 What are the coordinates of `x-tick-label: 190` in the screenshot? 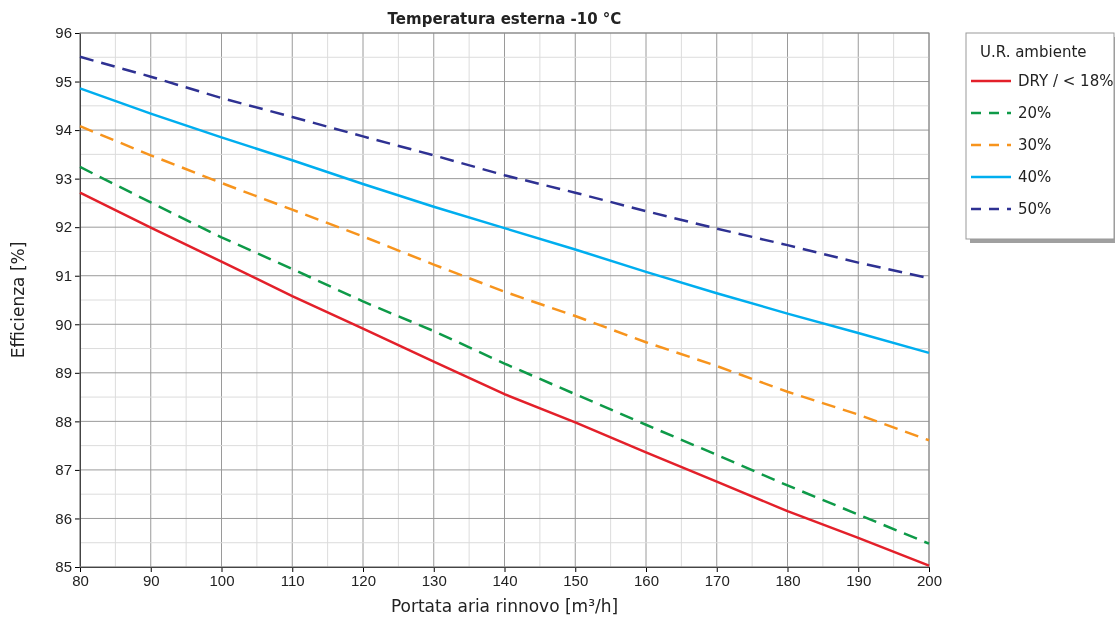 It's located at (859, 580).